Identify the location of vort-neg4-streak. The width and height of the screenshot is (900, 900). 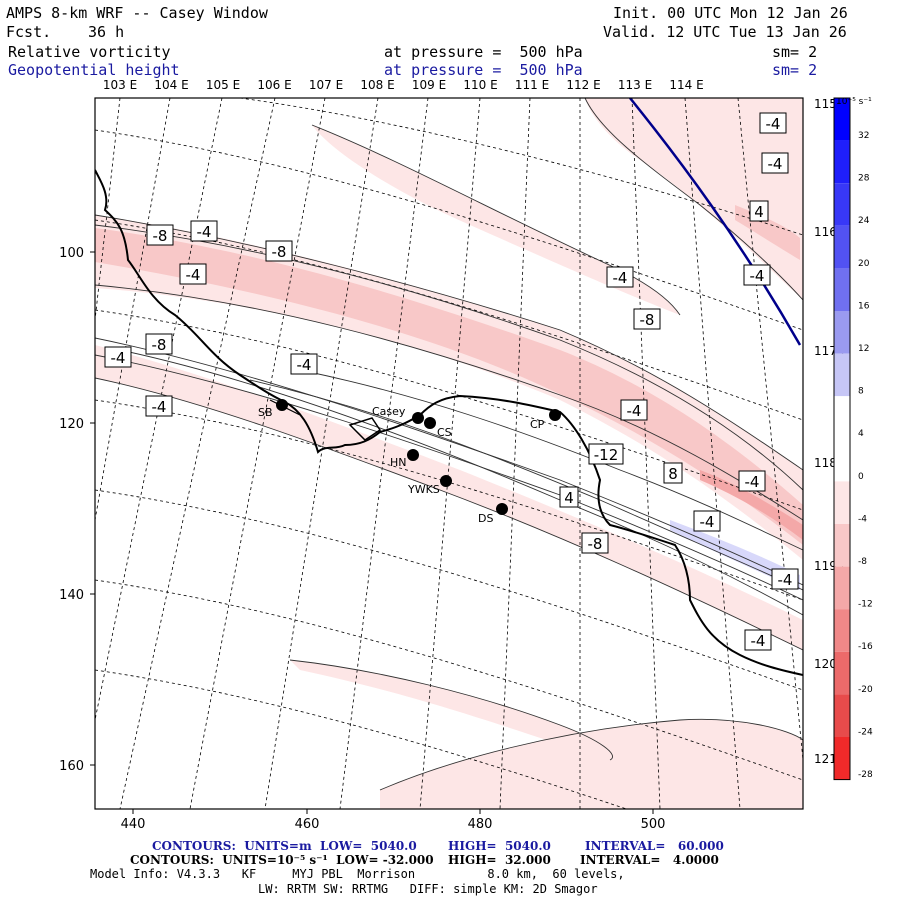
(496, 220).